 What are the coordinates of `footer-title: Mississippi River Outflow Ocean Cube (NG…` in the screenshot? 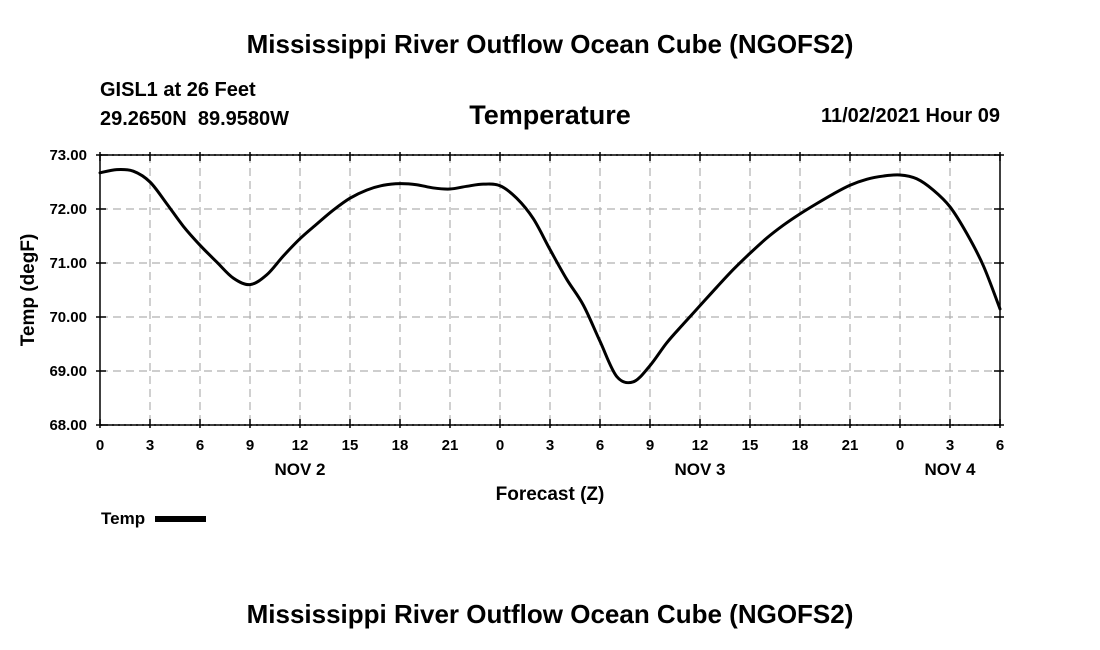 It's located at (550, 614).